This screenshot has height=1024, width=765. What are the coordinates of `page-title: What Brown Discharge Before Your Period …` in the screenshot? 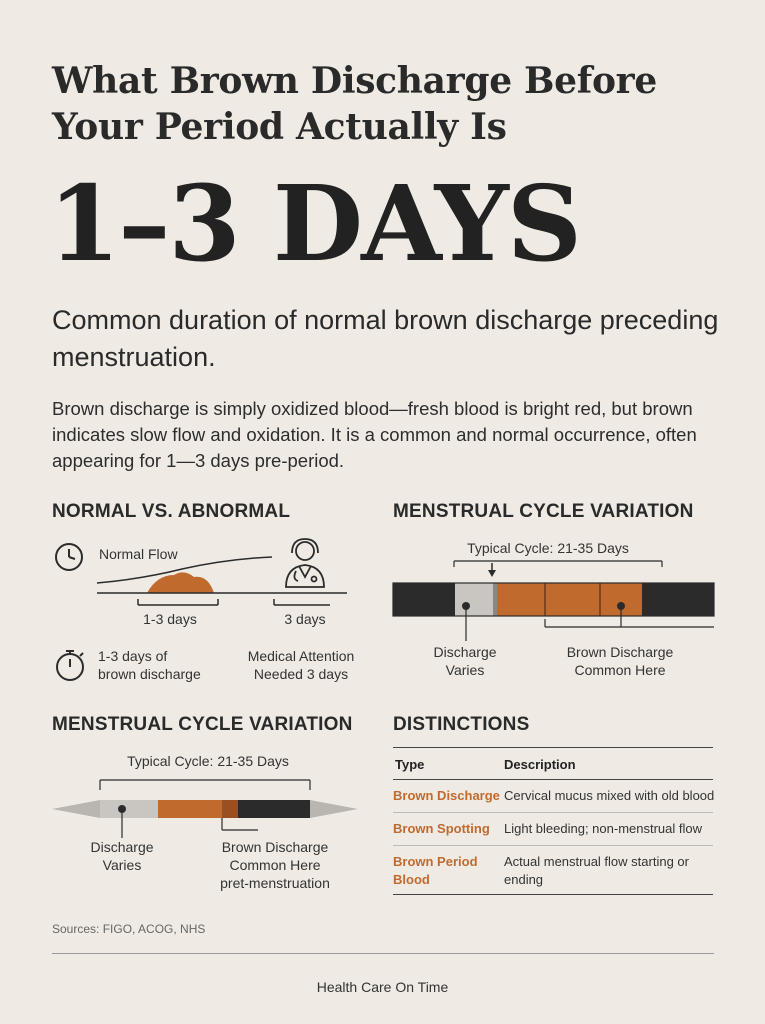 It's located at (354, 104).